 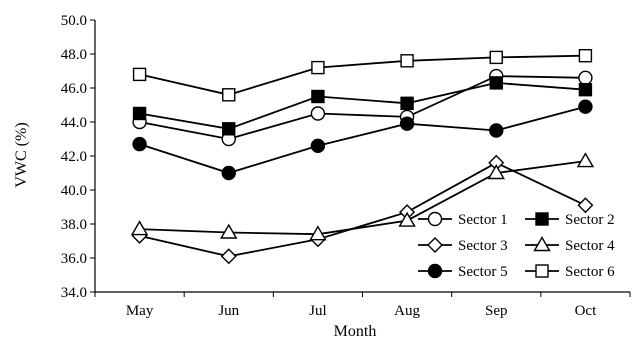 I want to click on y-tick-label: 42.0, so click(x=74, y=157).